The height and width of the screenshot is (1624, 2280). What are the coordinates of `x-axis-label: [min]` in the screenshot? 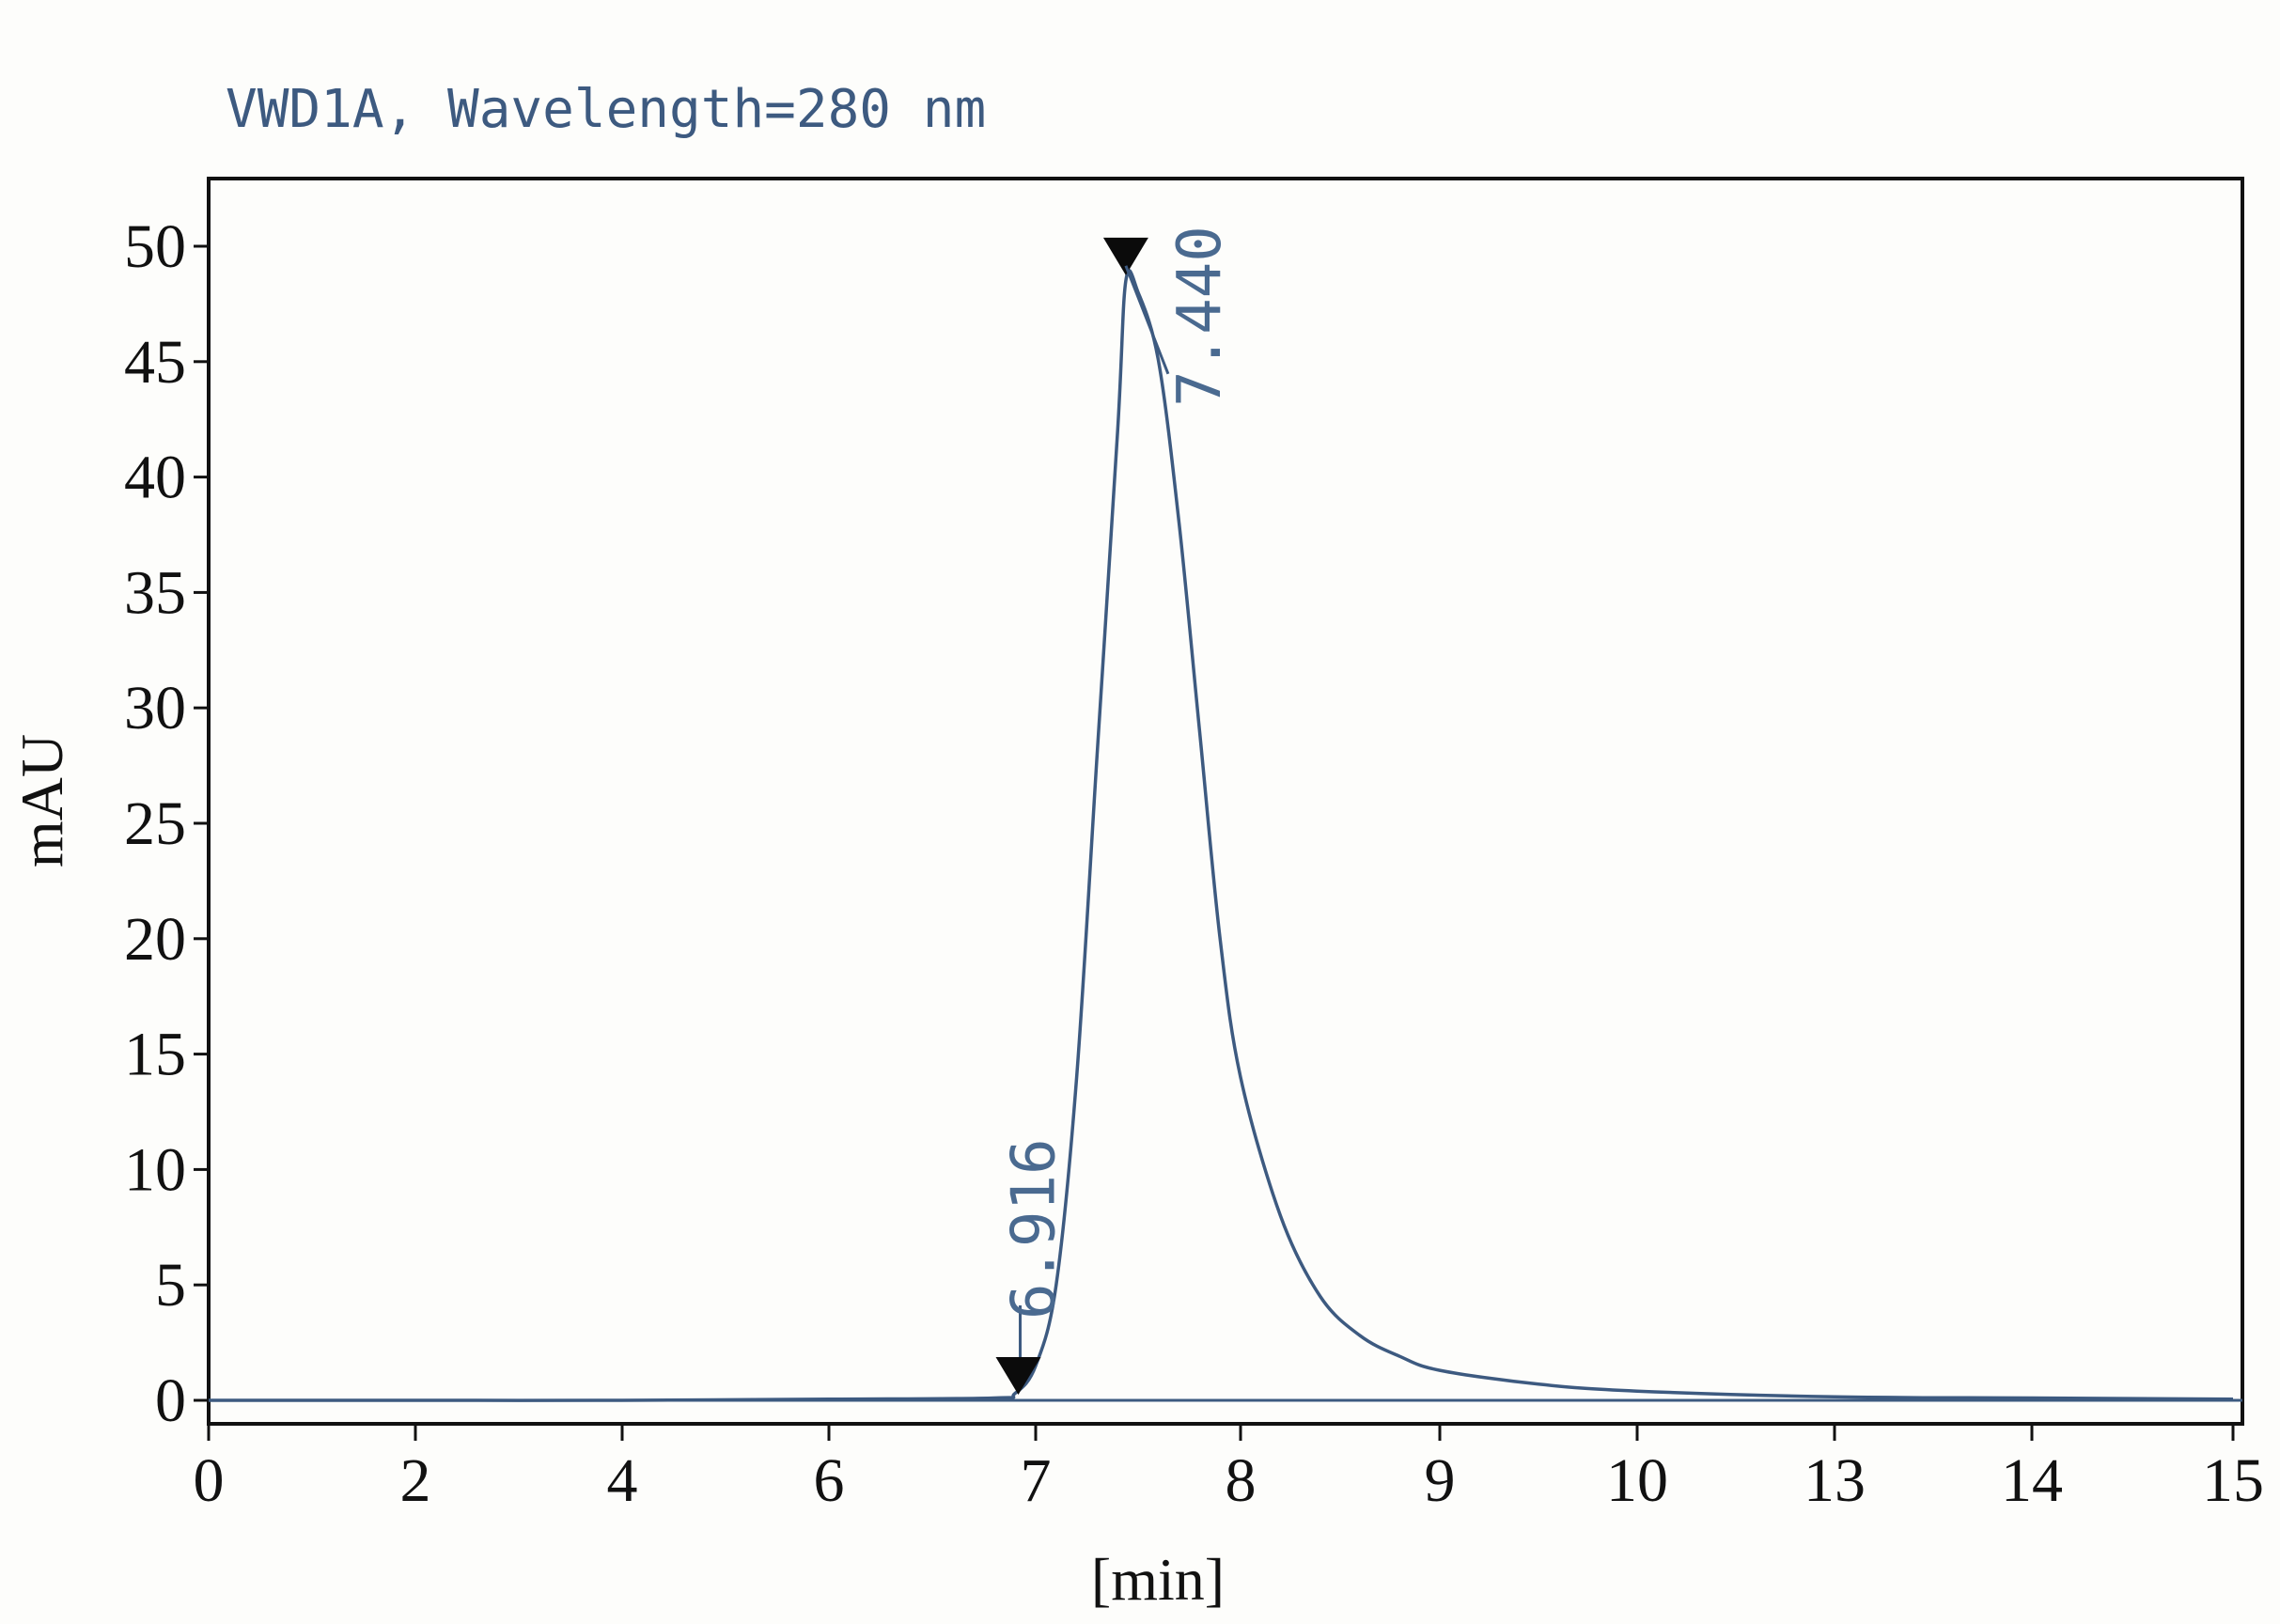 It's located at (1158, 1579).